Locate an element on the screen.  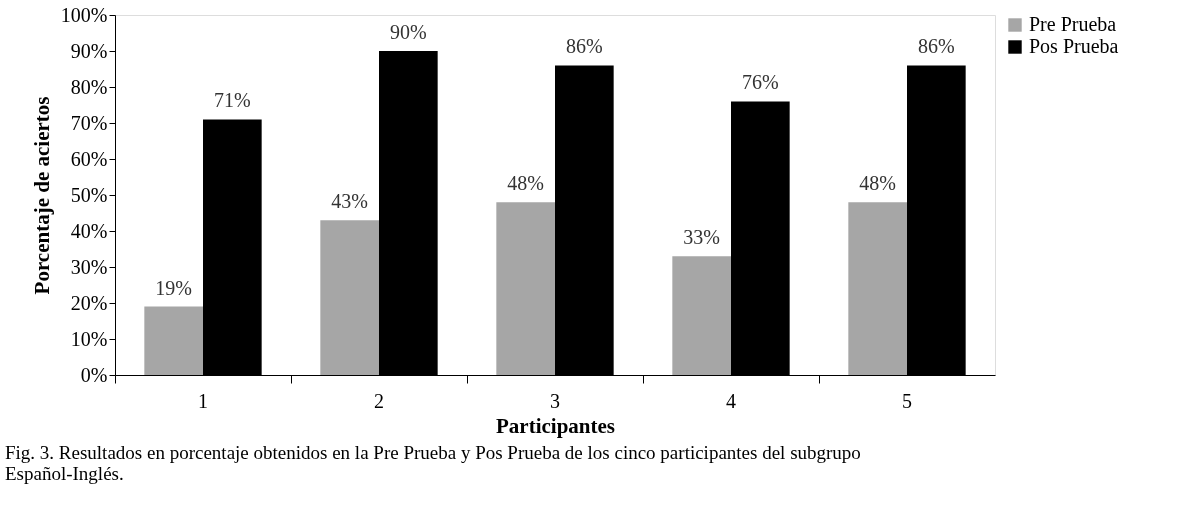
y-tick-label: 10% is located at coordinates (89, 338).